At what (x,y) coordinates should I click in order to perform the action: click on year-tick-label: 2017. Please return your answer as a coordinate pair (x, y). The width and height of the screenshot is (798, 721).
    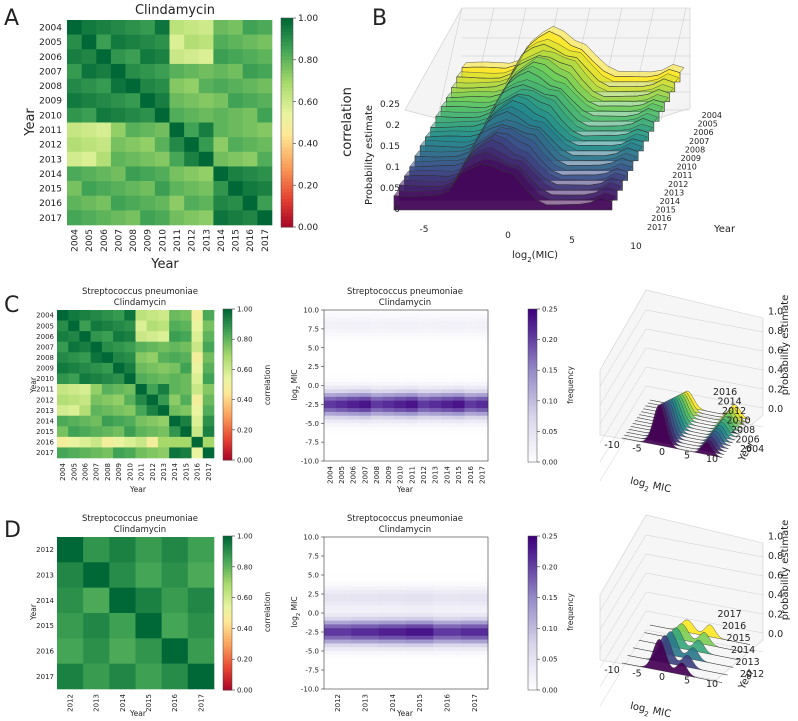
    Looking at the image, I should click on (730, 614).